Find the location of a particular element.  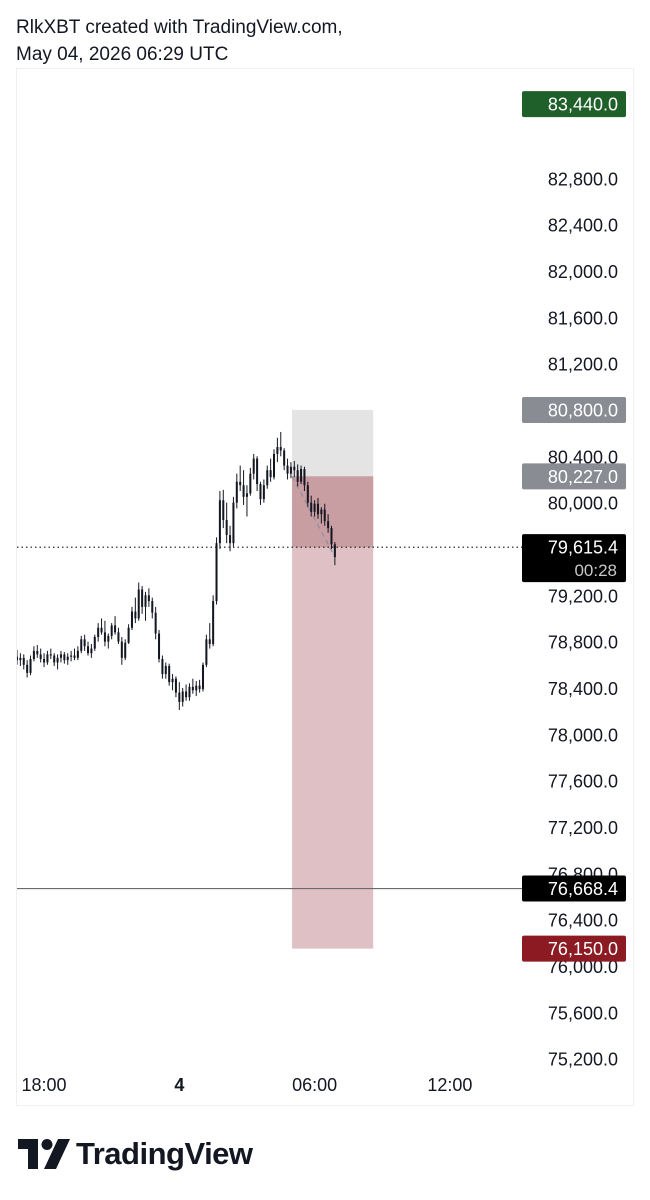

price-tag: 76,668.4 is located at coordinates (574, 888).